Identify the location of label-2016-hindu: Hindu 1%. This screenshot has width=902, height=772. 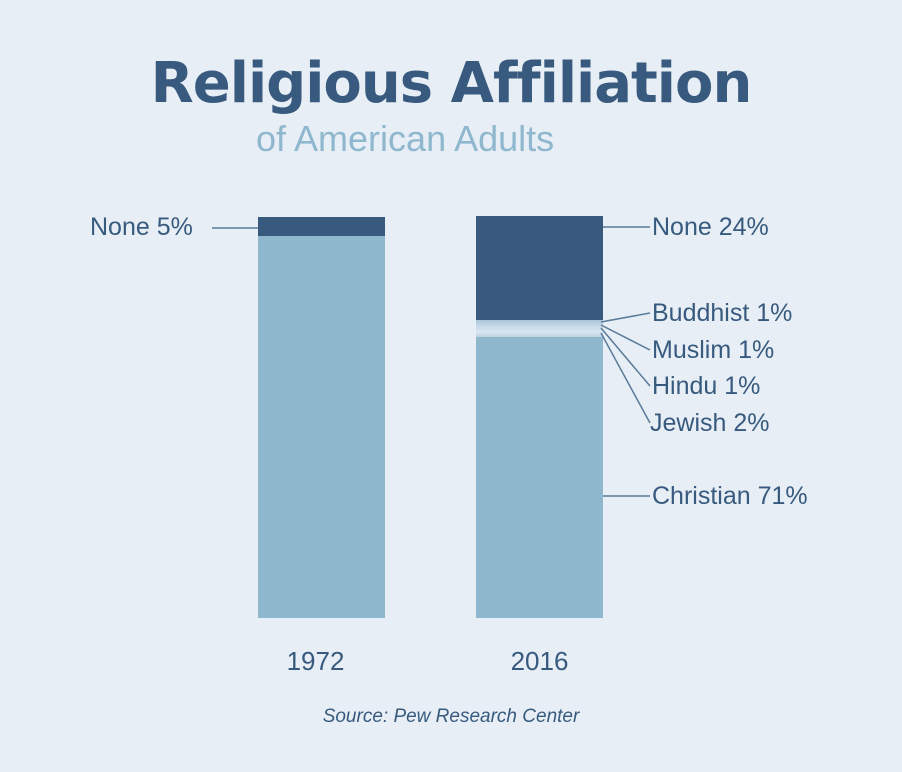
(706, 386).